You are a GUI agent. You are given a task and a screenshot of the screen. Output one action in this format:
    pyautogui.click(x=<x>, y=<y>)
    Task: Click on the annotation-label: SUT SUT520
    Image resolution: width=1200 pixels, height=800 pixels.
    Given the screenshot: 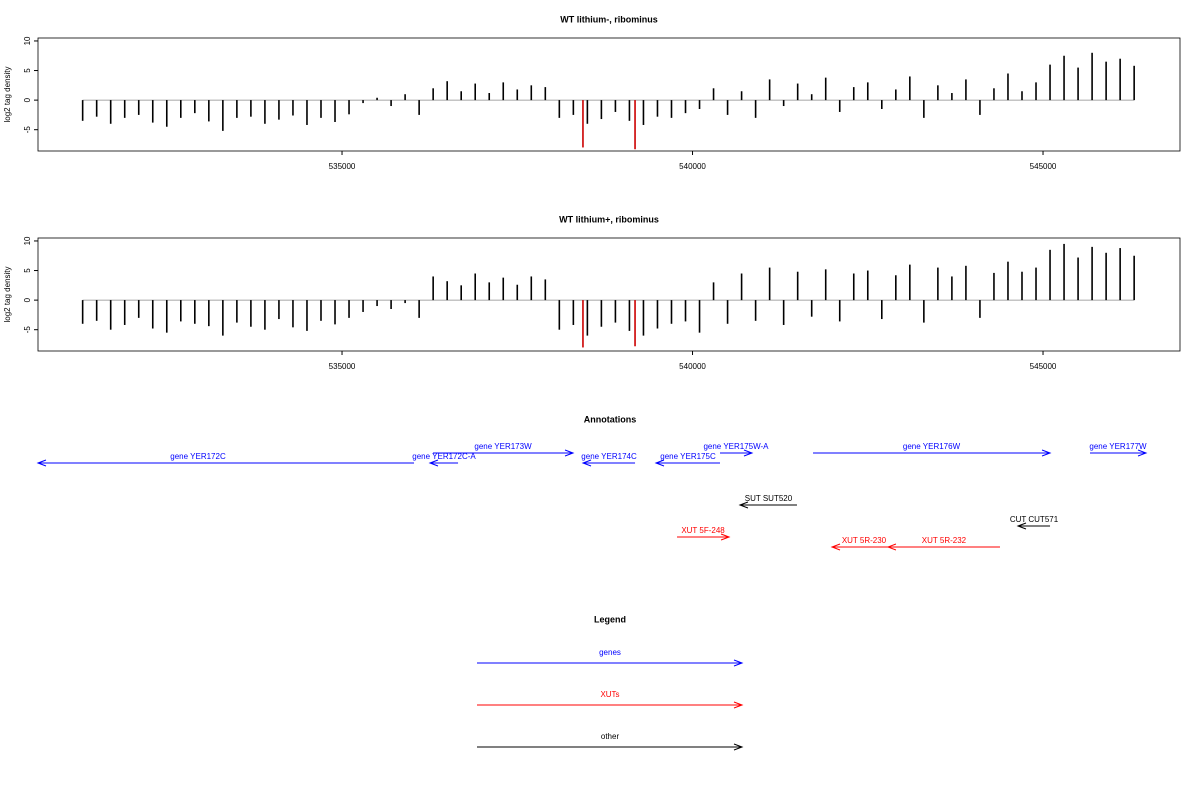 What is the action you would take?
    pyautogui.click(x=769, y=498)
    